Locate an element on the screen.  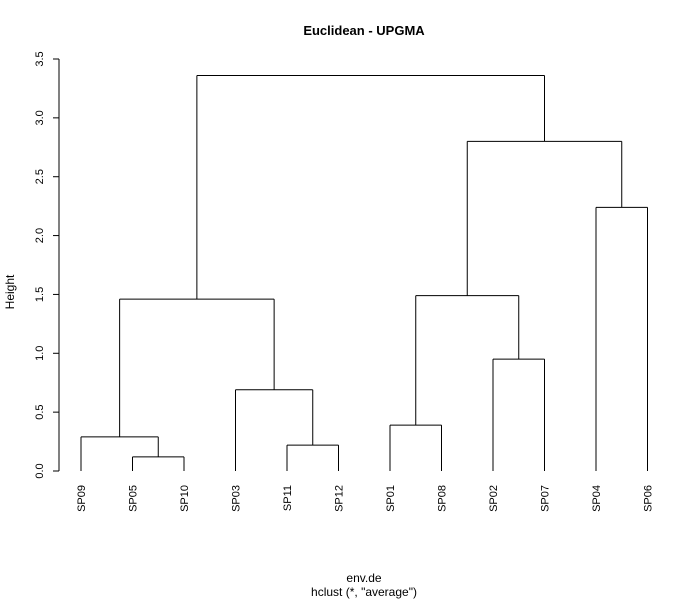
y-tick-label: 0.5 is located at coordinates (40, 411).